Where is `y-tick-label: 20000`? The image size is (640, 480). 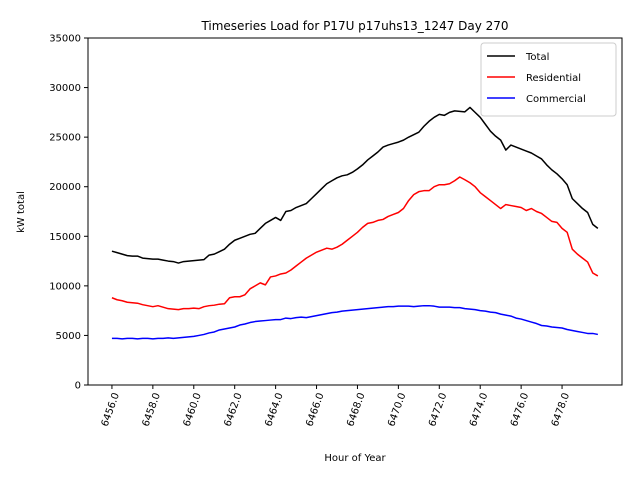 y-tick-label: 20000 is located at coordinates (65, 187).